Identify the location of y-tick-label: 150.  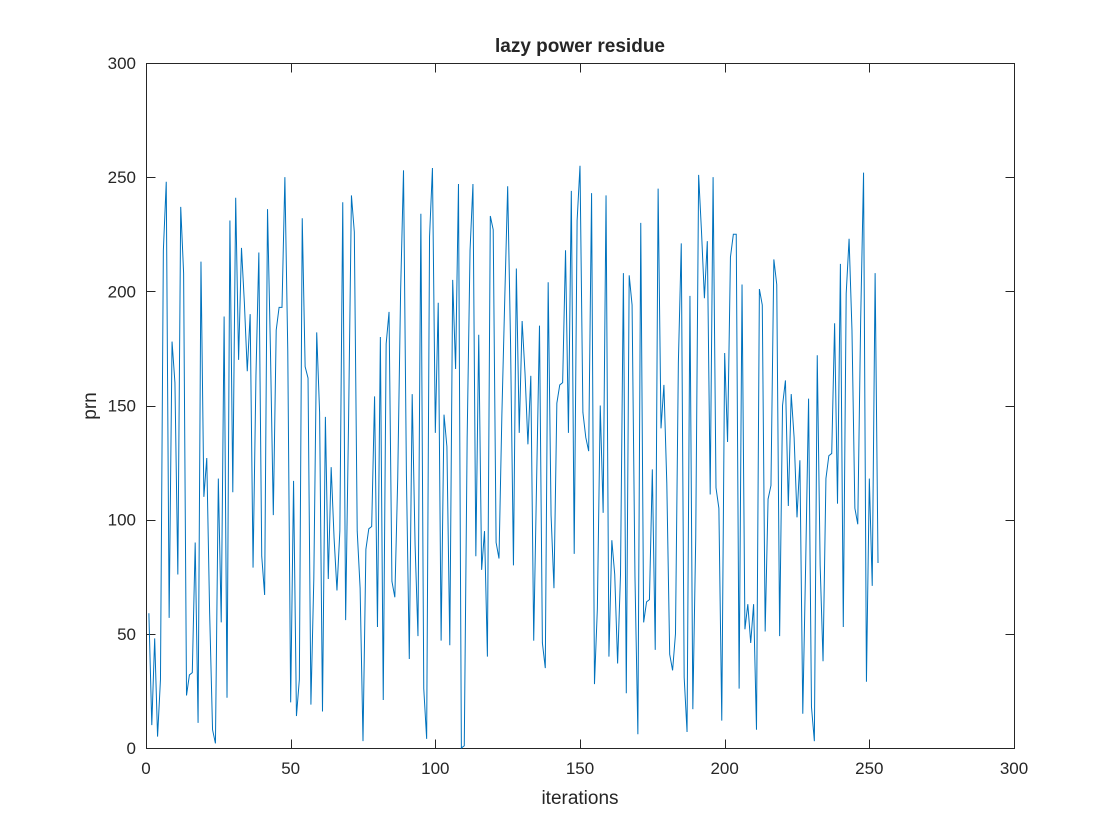
(122, 406).